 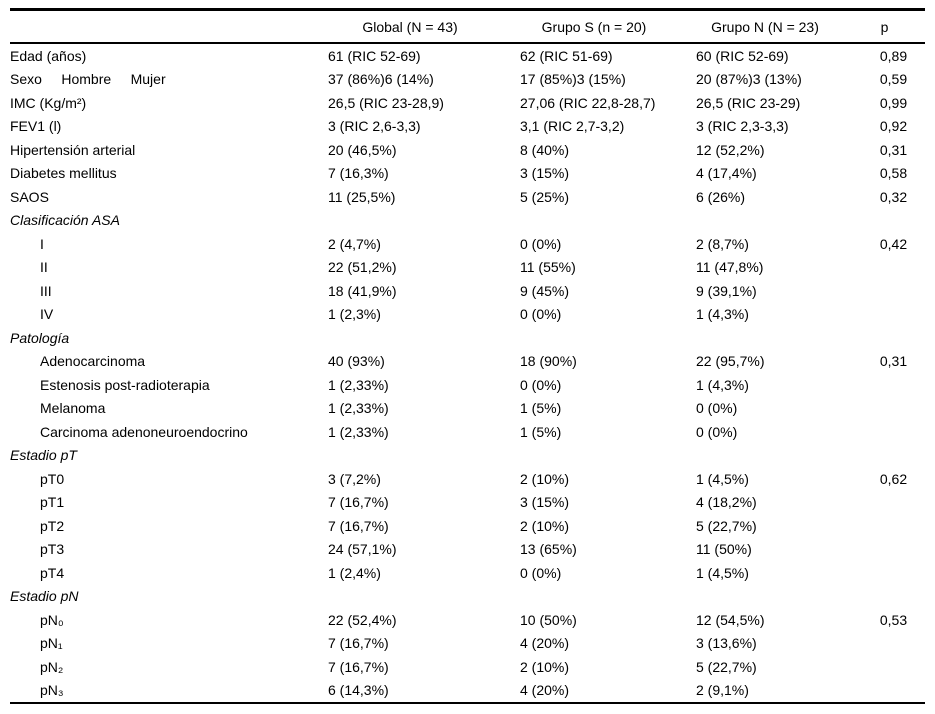 What do you see at coordinates (358, 173) in the screenshot?
I see `cell-global: 7 (16,3%)` at bounding box center [358, 173].